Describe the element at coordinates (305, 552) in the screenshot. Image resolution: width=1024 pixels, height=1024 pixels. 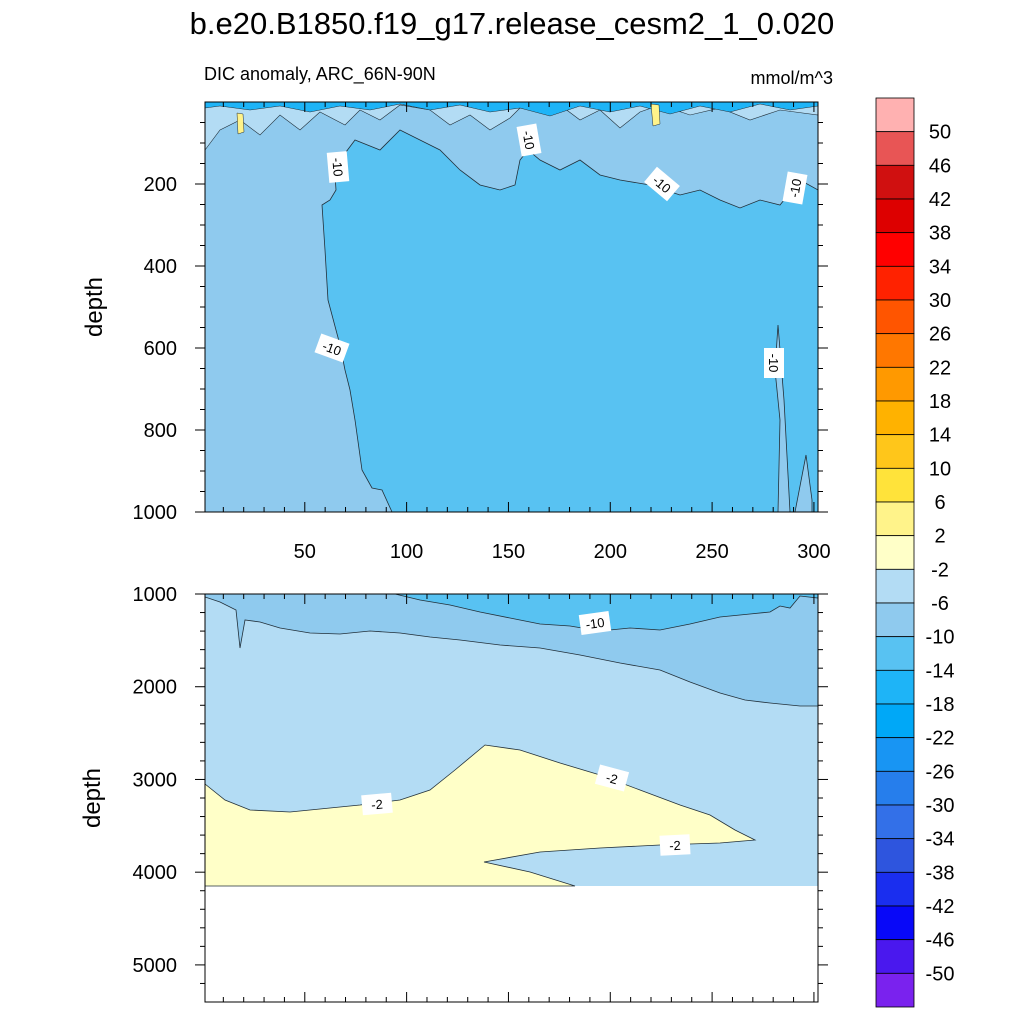
I see `upper-x-tick-label: 50` at that location.